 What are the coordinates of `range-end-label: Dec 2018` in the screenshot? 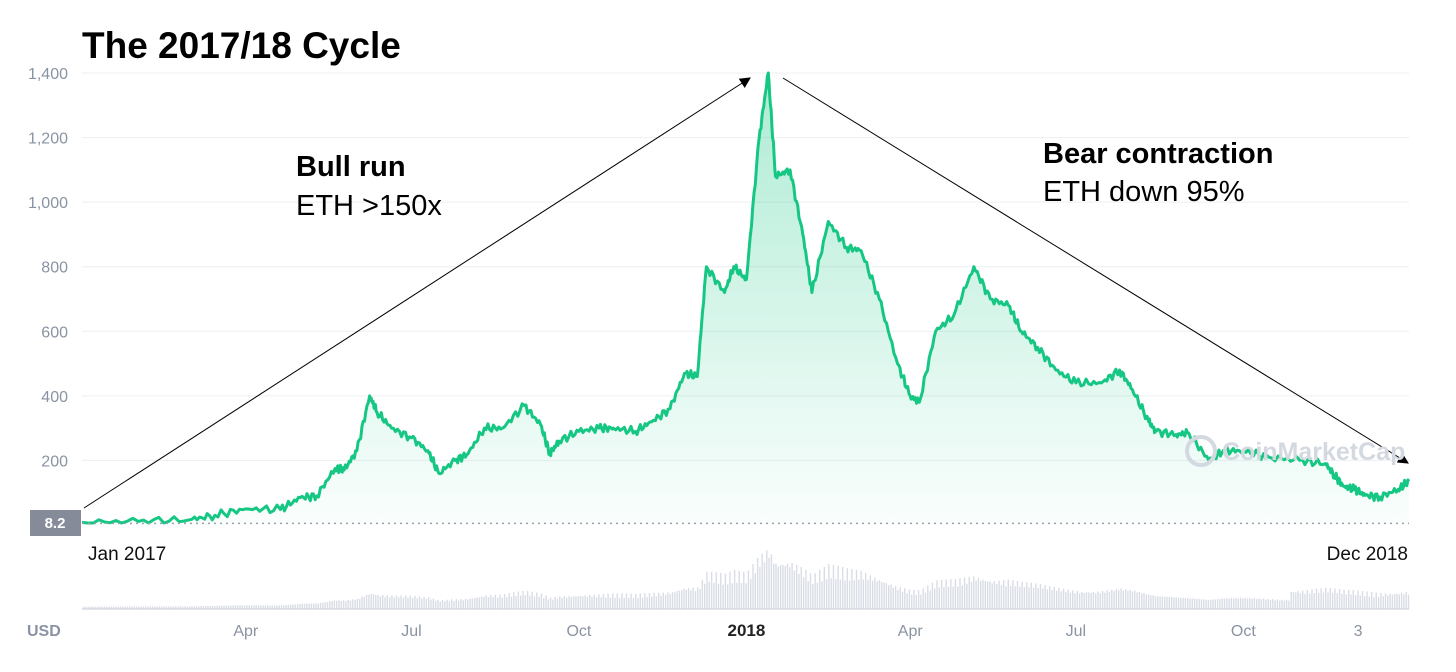 It's located at (1367, 554).